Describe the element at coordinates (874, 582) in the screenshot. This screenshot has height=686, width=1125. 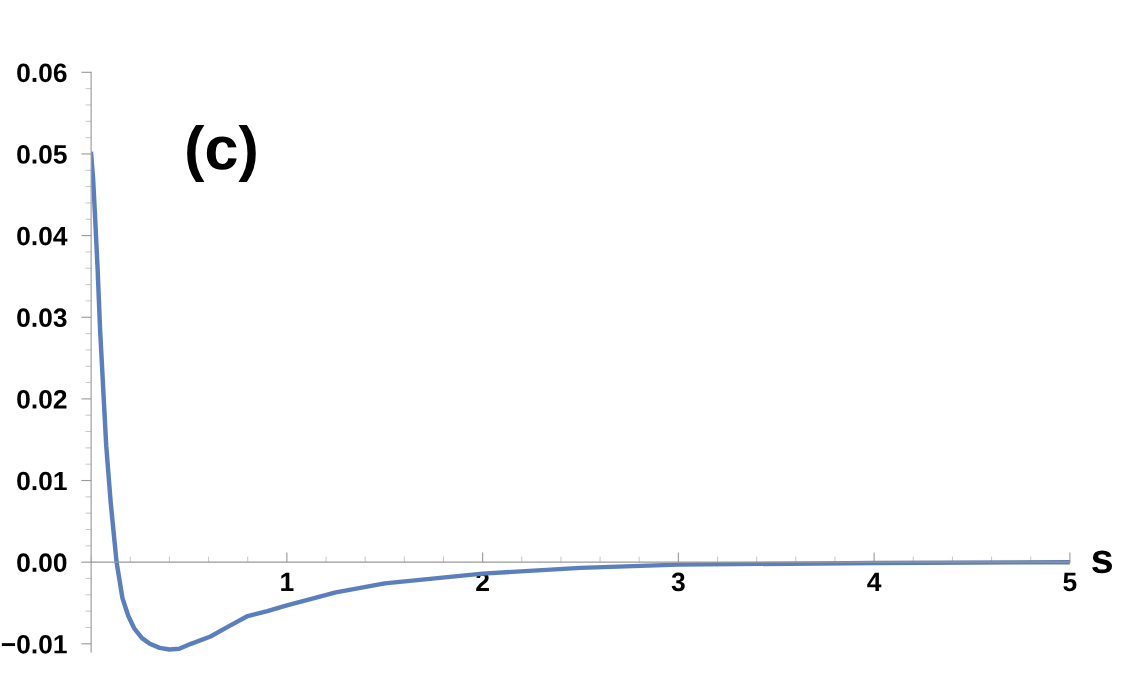
I see `x-tick-label: 4` at that location.